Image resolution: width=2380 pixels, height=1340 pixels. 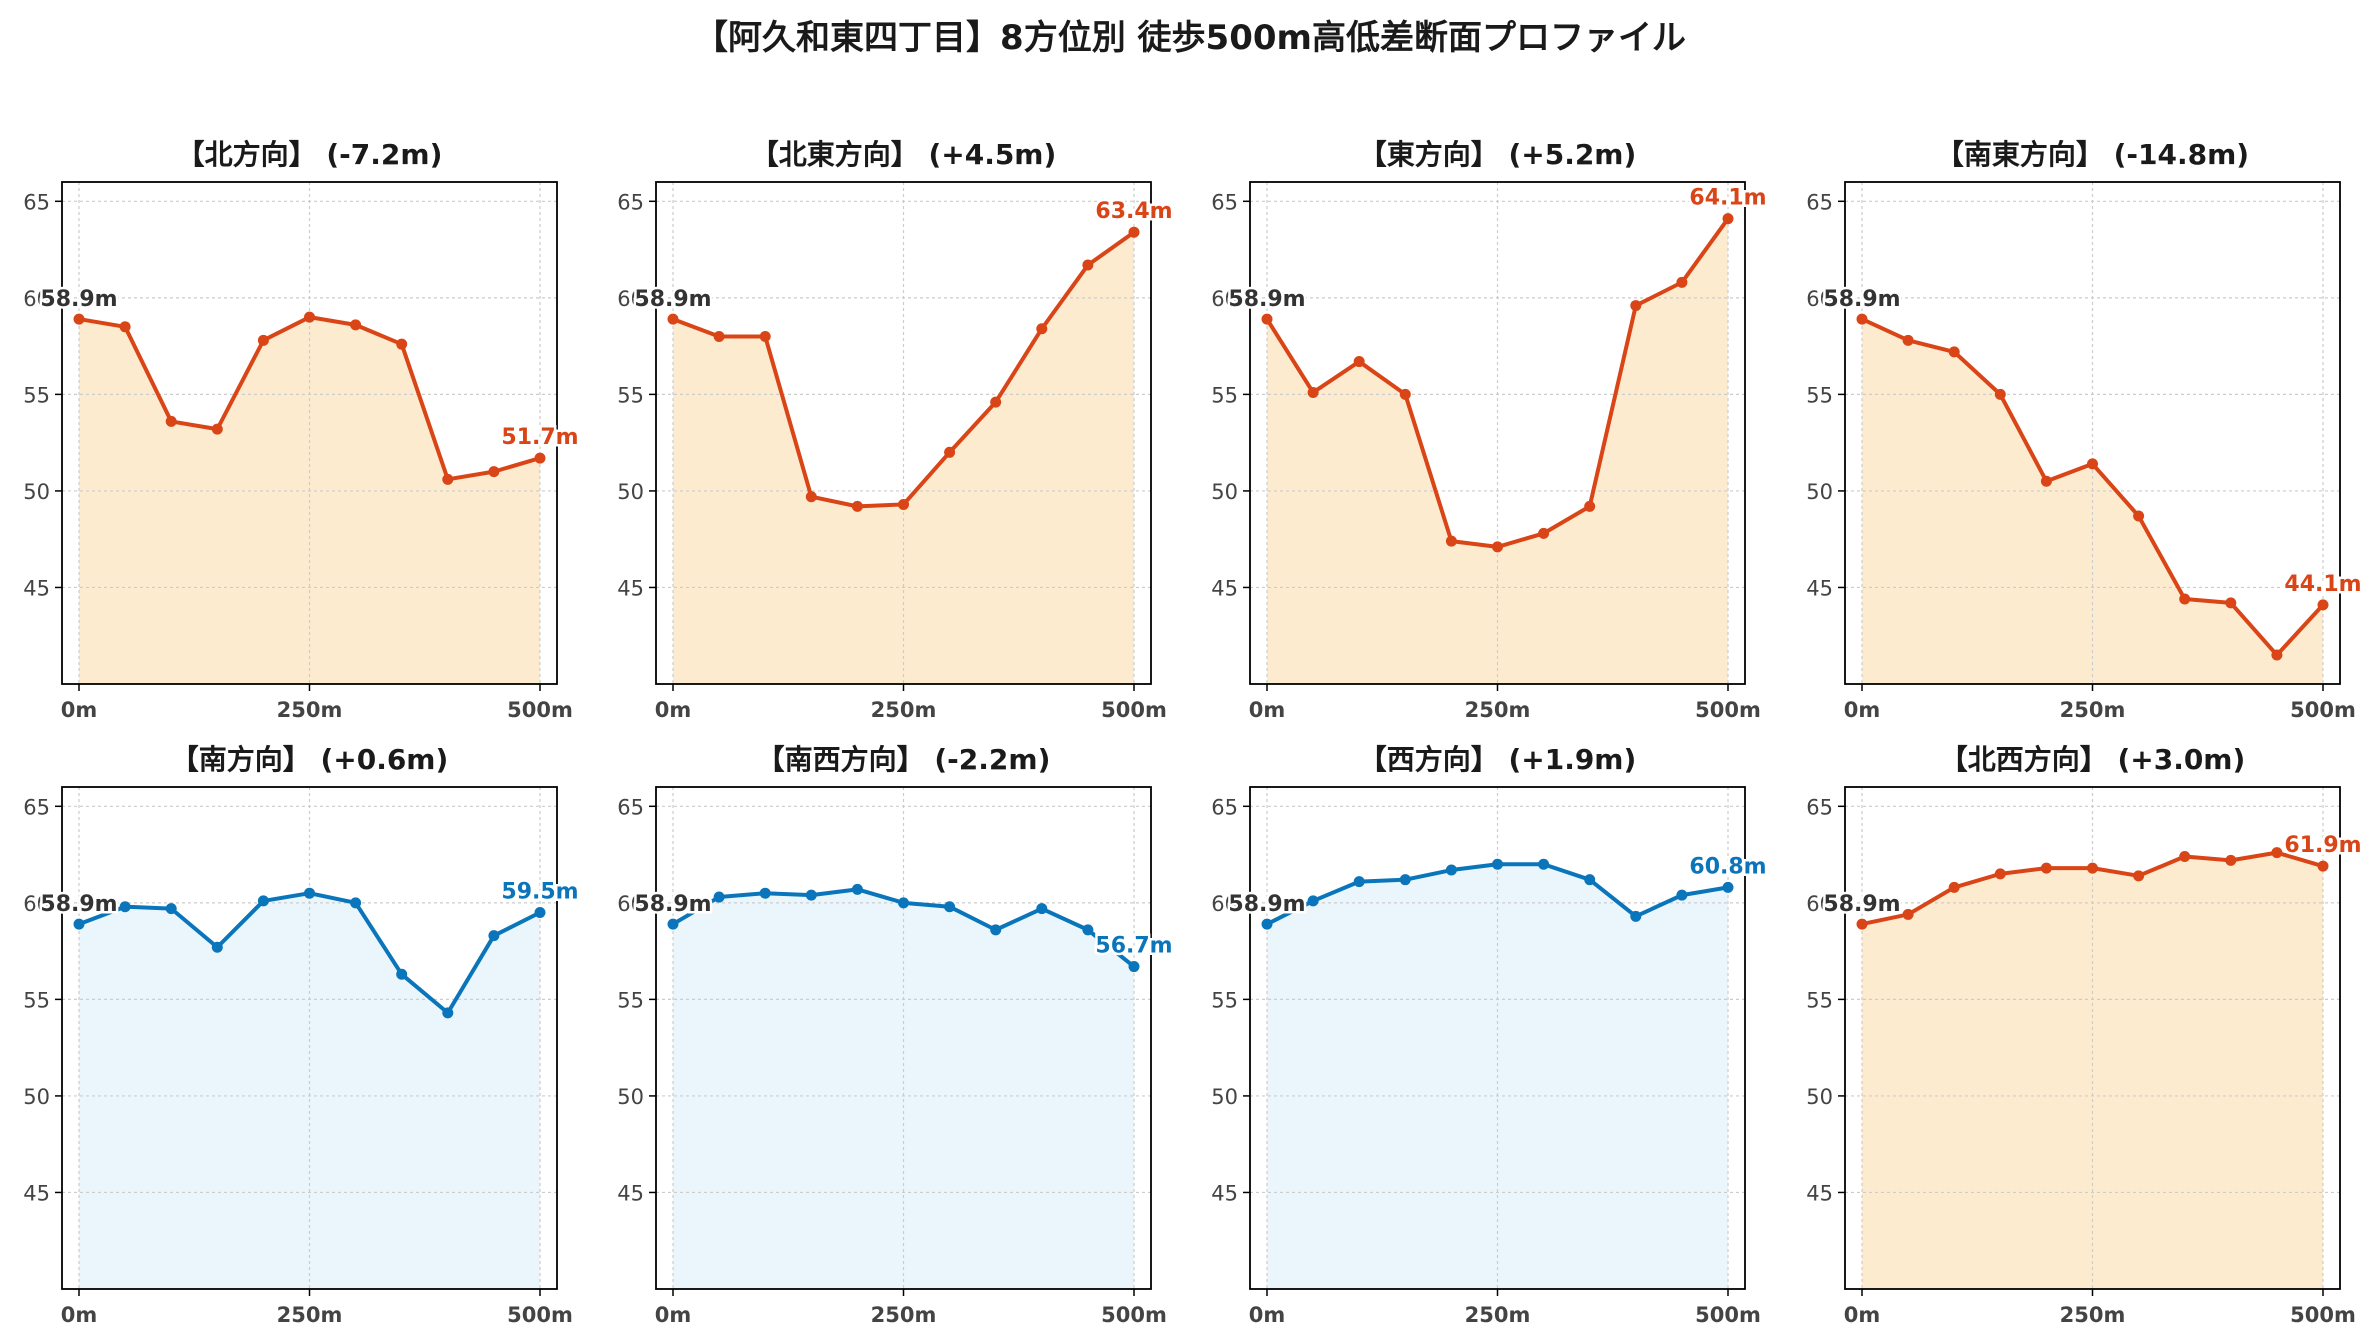 I want to click on area-fill, so click(x=1497, y=451).